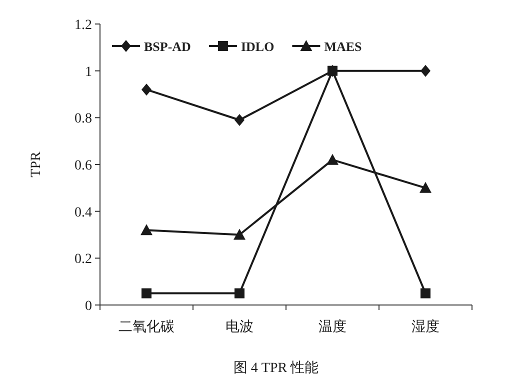 The image size is (520, 390). What do you see at coordinates (167, 46) in the screenshot?
I see `legend-label: BSP-AD` at bounding box center [167, 46].